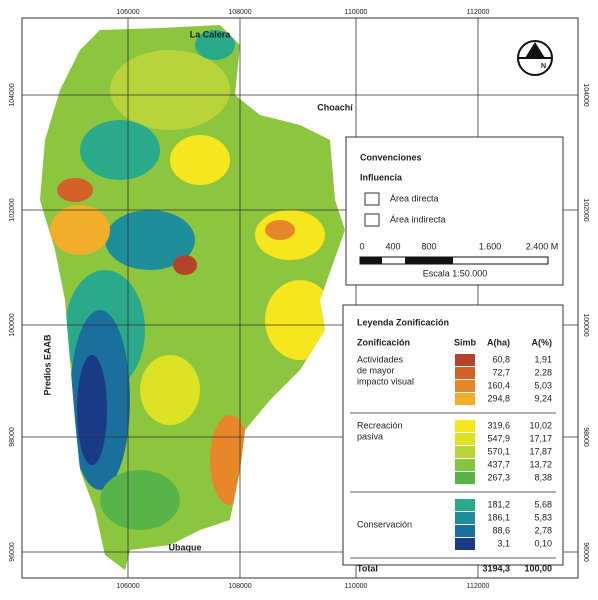  I want to click on area-pct: 5,83, so click(543, 517).